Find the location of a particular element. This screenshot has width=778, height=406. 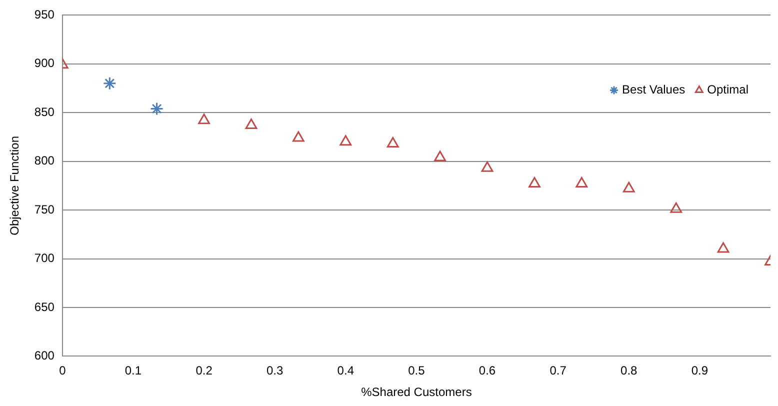

y-tick-label: 700 is located at coordinates (44, 258).